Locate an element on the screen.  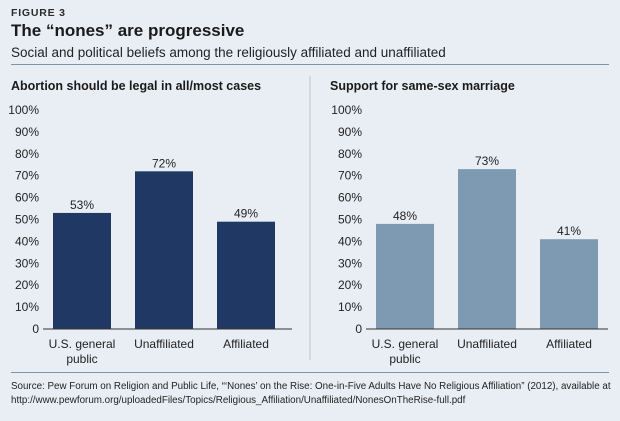
chart-2-category-label: U.S. general is located at coordinates (405, 344).